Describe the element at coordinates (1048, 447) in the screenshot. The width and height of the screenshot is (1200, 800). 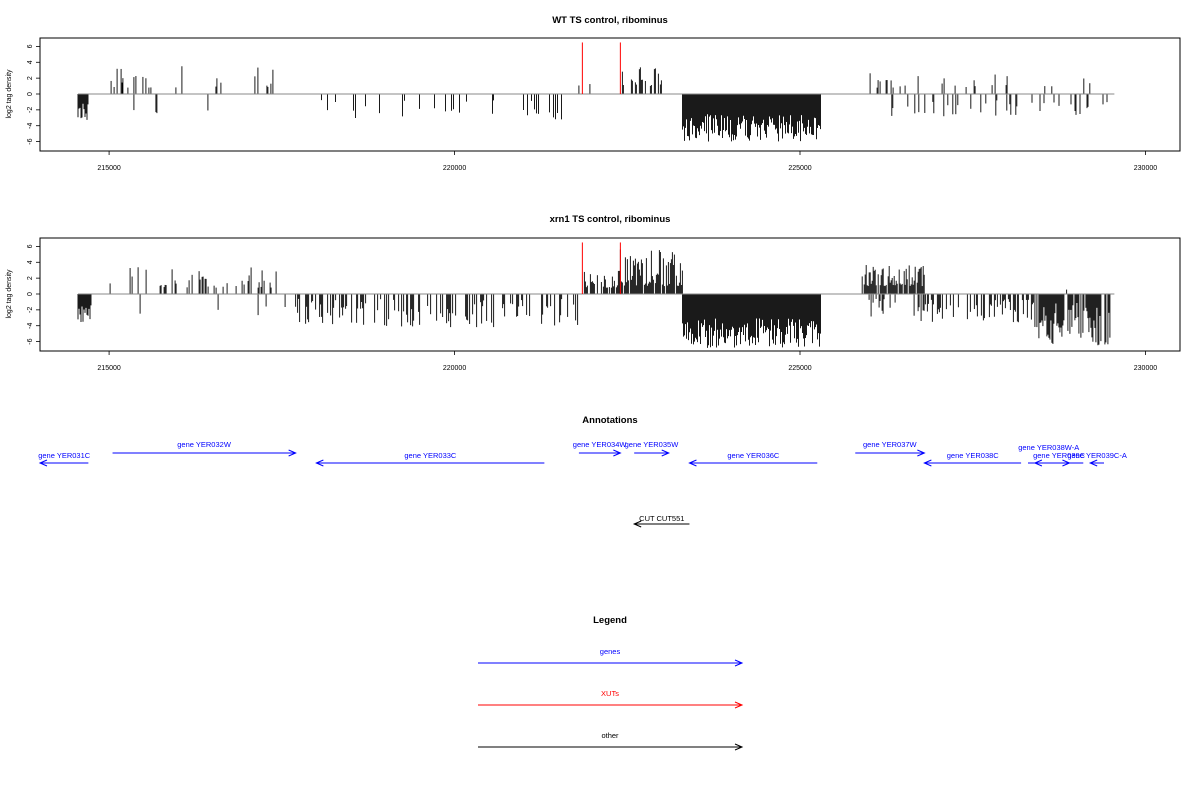
I see `feature-label: gene YER038W-A` at that location.